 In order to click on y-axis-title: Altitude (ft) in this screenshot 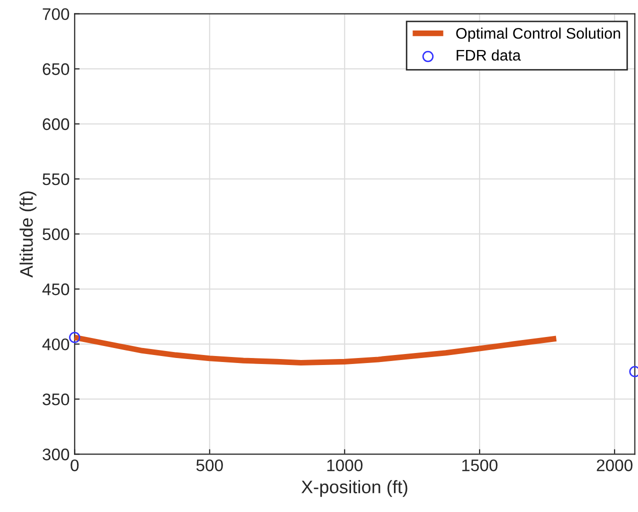, I will do `click(28, 234)`.